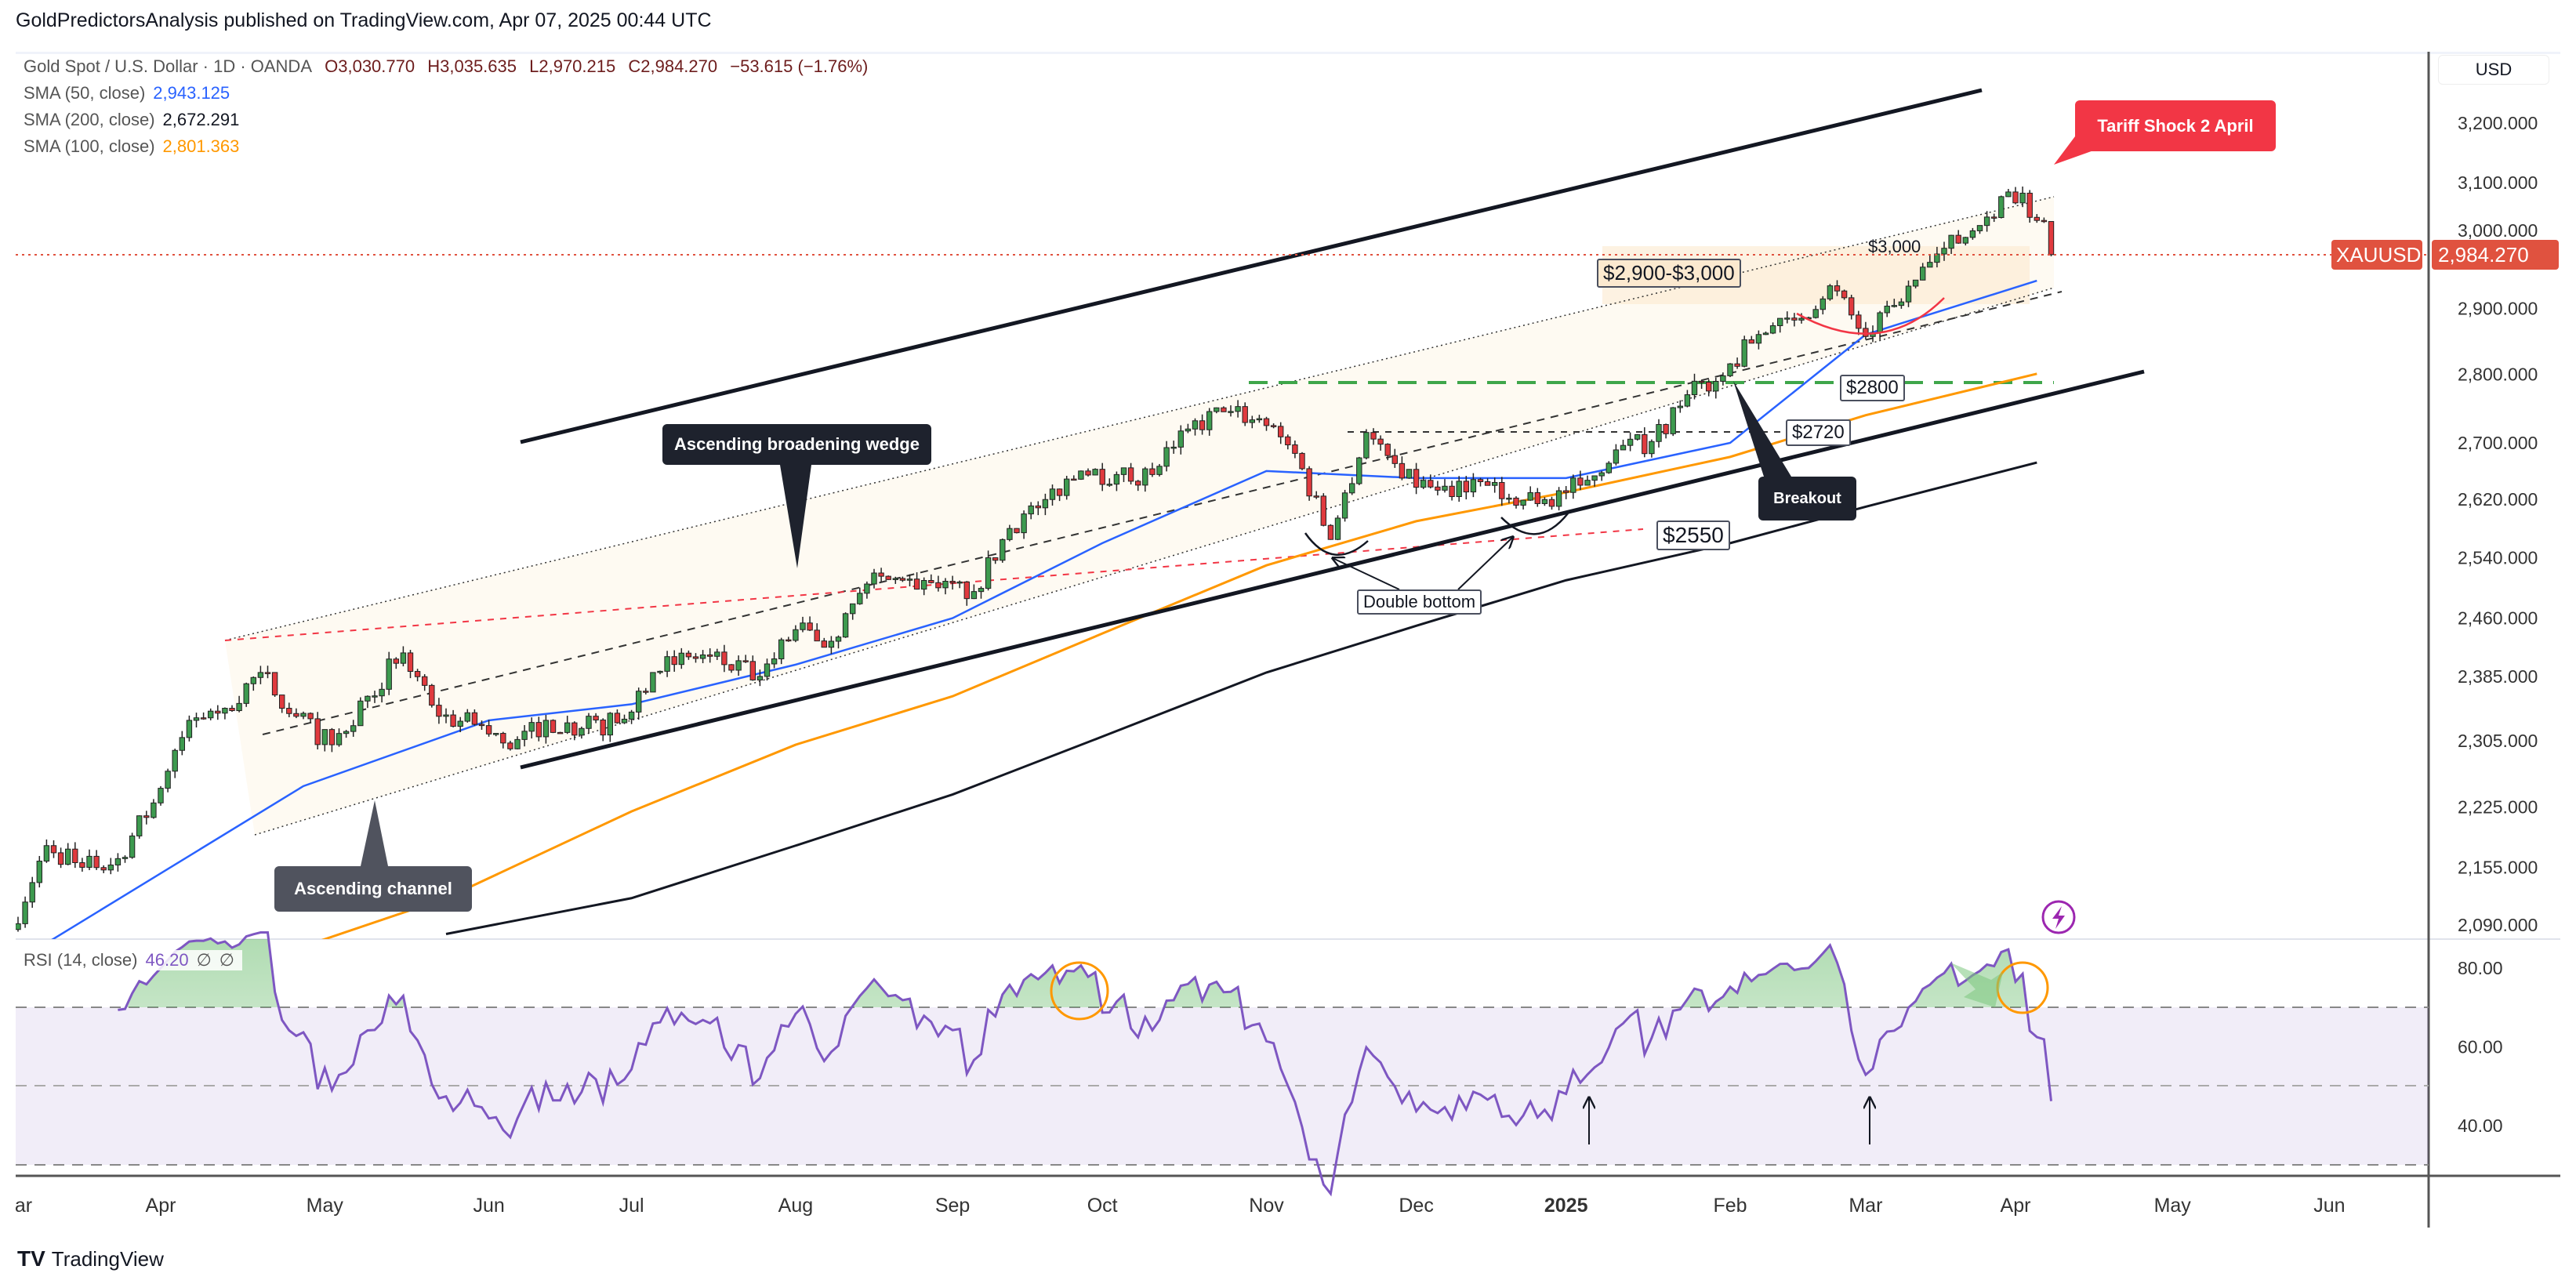  Describe the element at coordinates (572, 66) in the screenshot. I see `legend-low: L2,970.215` at that location.